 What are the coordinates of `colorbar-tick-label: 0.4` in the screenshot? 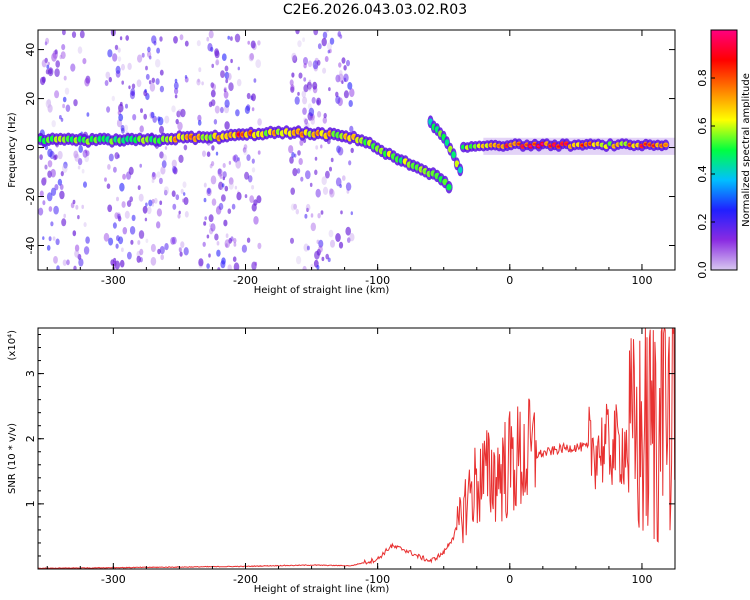 It's located at (702, 174).